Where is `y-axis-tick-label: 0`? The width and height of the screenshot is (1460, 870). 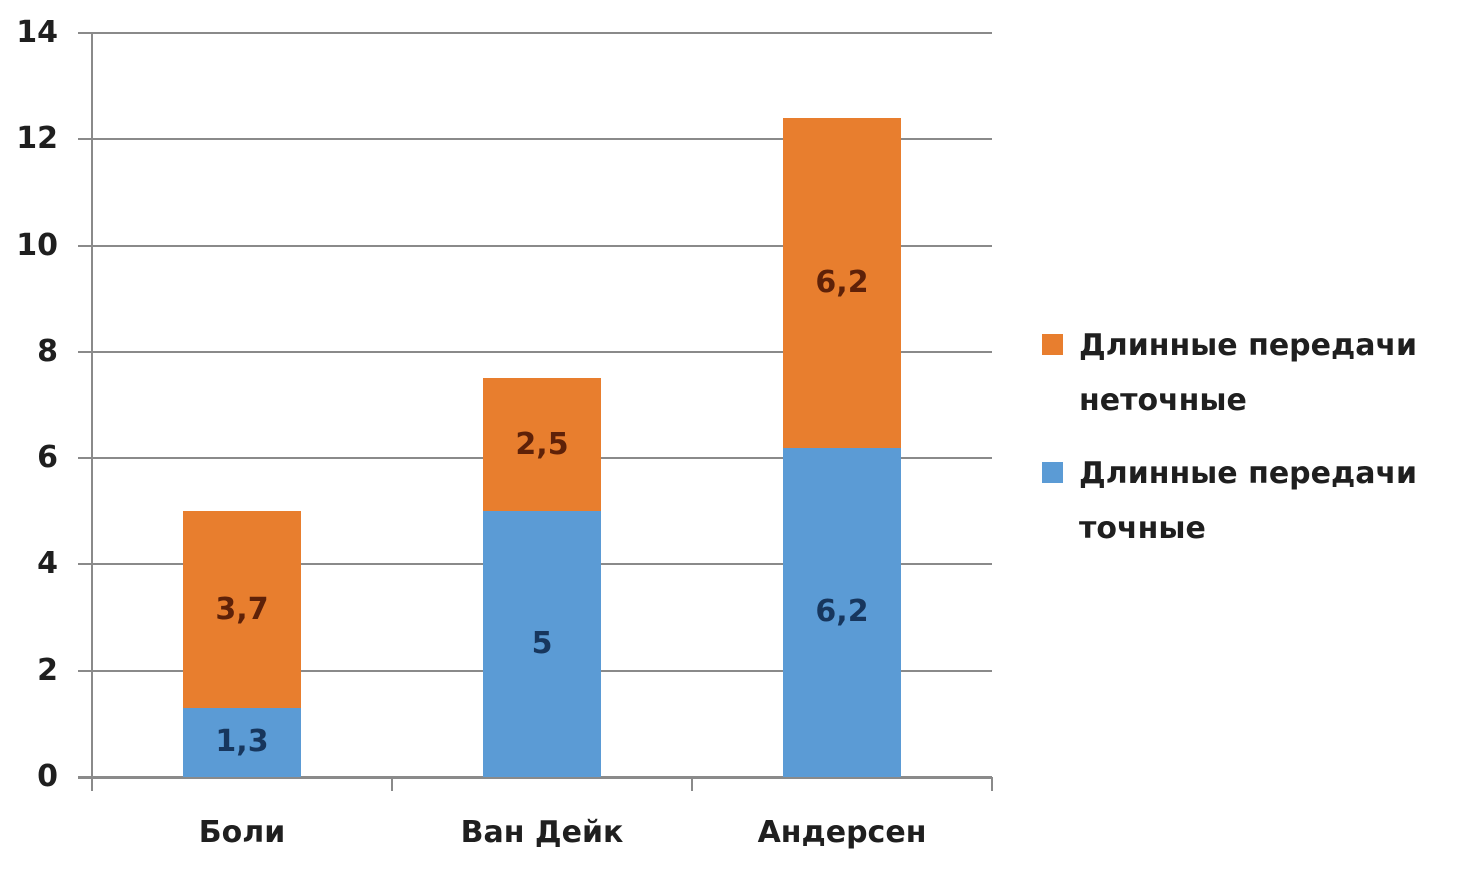 y-axis-tick-label: 0 is located at coordinates (47, 776).